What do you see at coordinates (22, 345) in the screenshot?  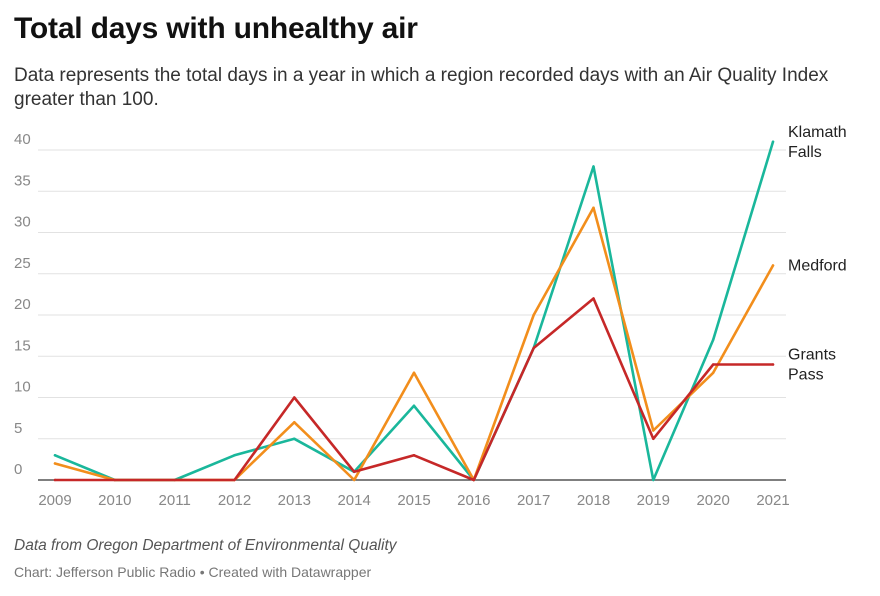 I see `y-tick-label: 15` at bounding box center [22, 345].